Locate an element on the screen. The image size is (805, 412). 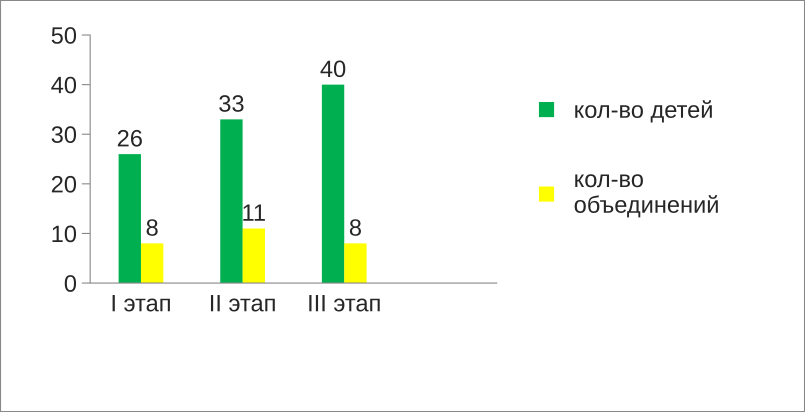
y-tick-label: 0 is located at coordinates (70, 283).